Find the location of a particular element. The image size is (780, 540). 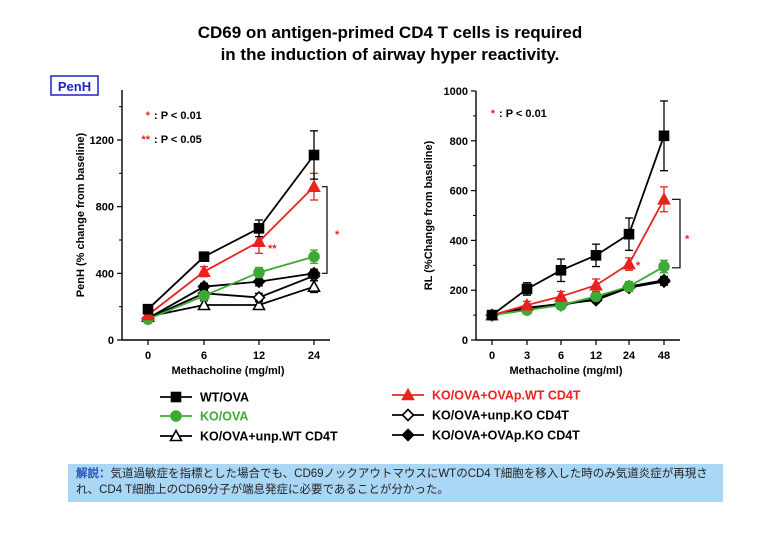

legend-label: KO/OVA+unp.KO CD4T is located at coordinates (500, 416).